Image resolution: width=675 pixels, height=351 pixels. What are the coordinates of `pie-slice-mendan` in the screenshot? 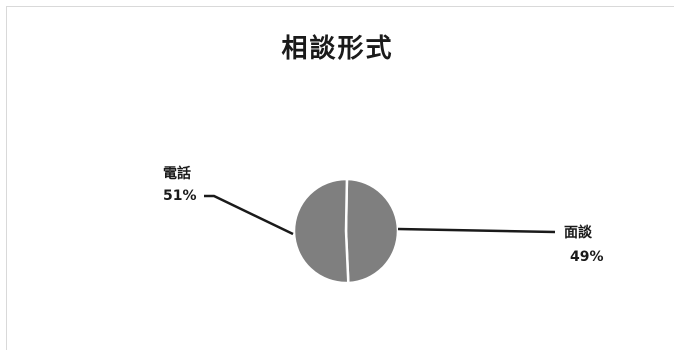 It's located at (372, 231).